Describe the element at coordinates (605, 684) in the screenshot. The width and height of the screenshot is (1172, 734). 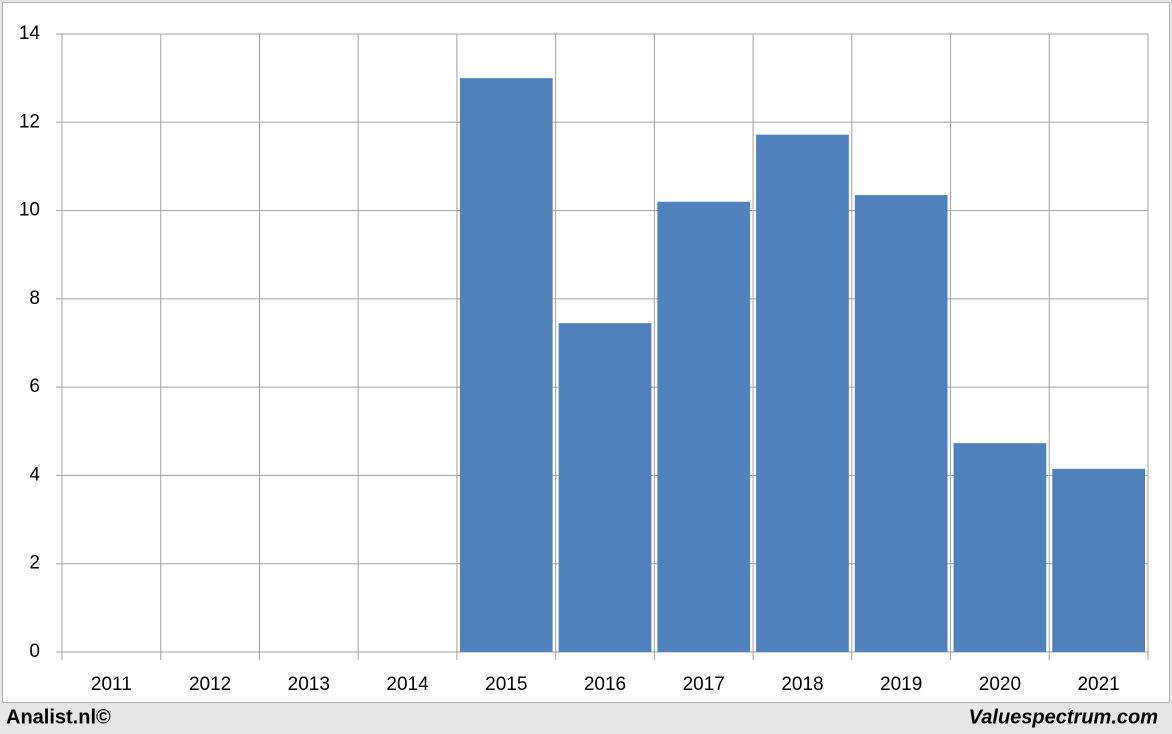
I see `x-tick-label: 2016` at that location.